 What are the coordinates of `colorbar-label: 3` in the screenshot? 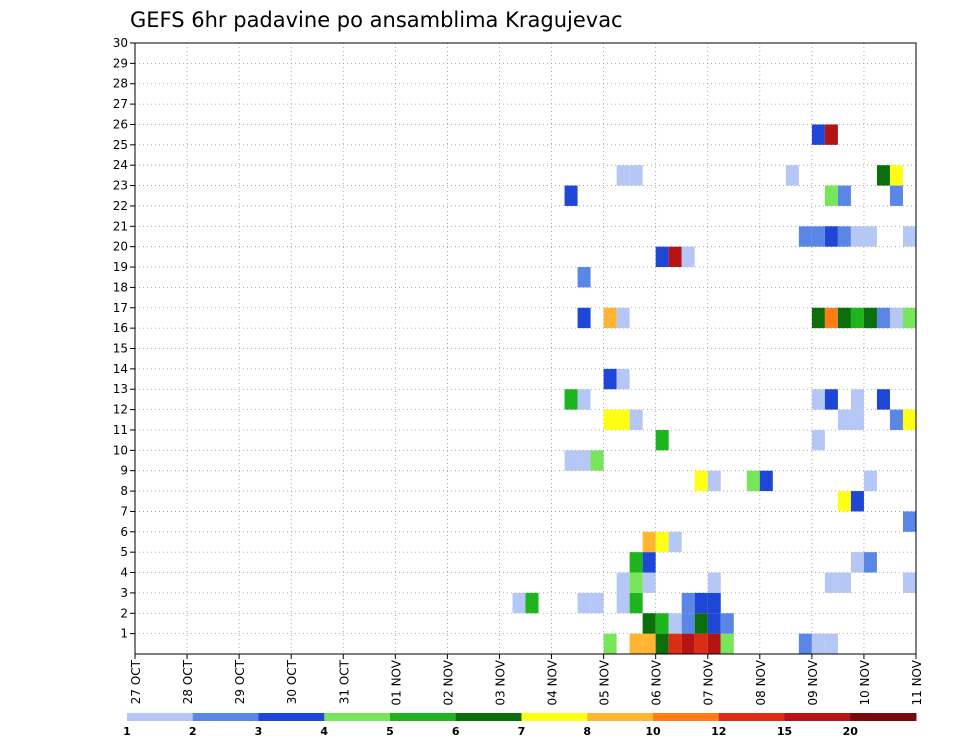 It's located at (259, 731).